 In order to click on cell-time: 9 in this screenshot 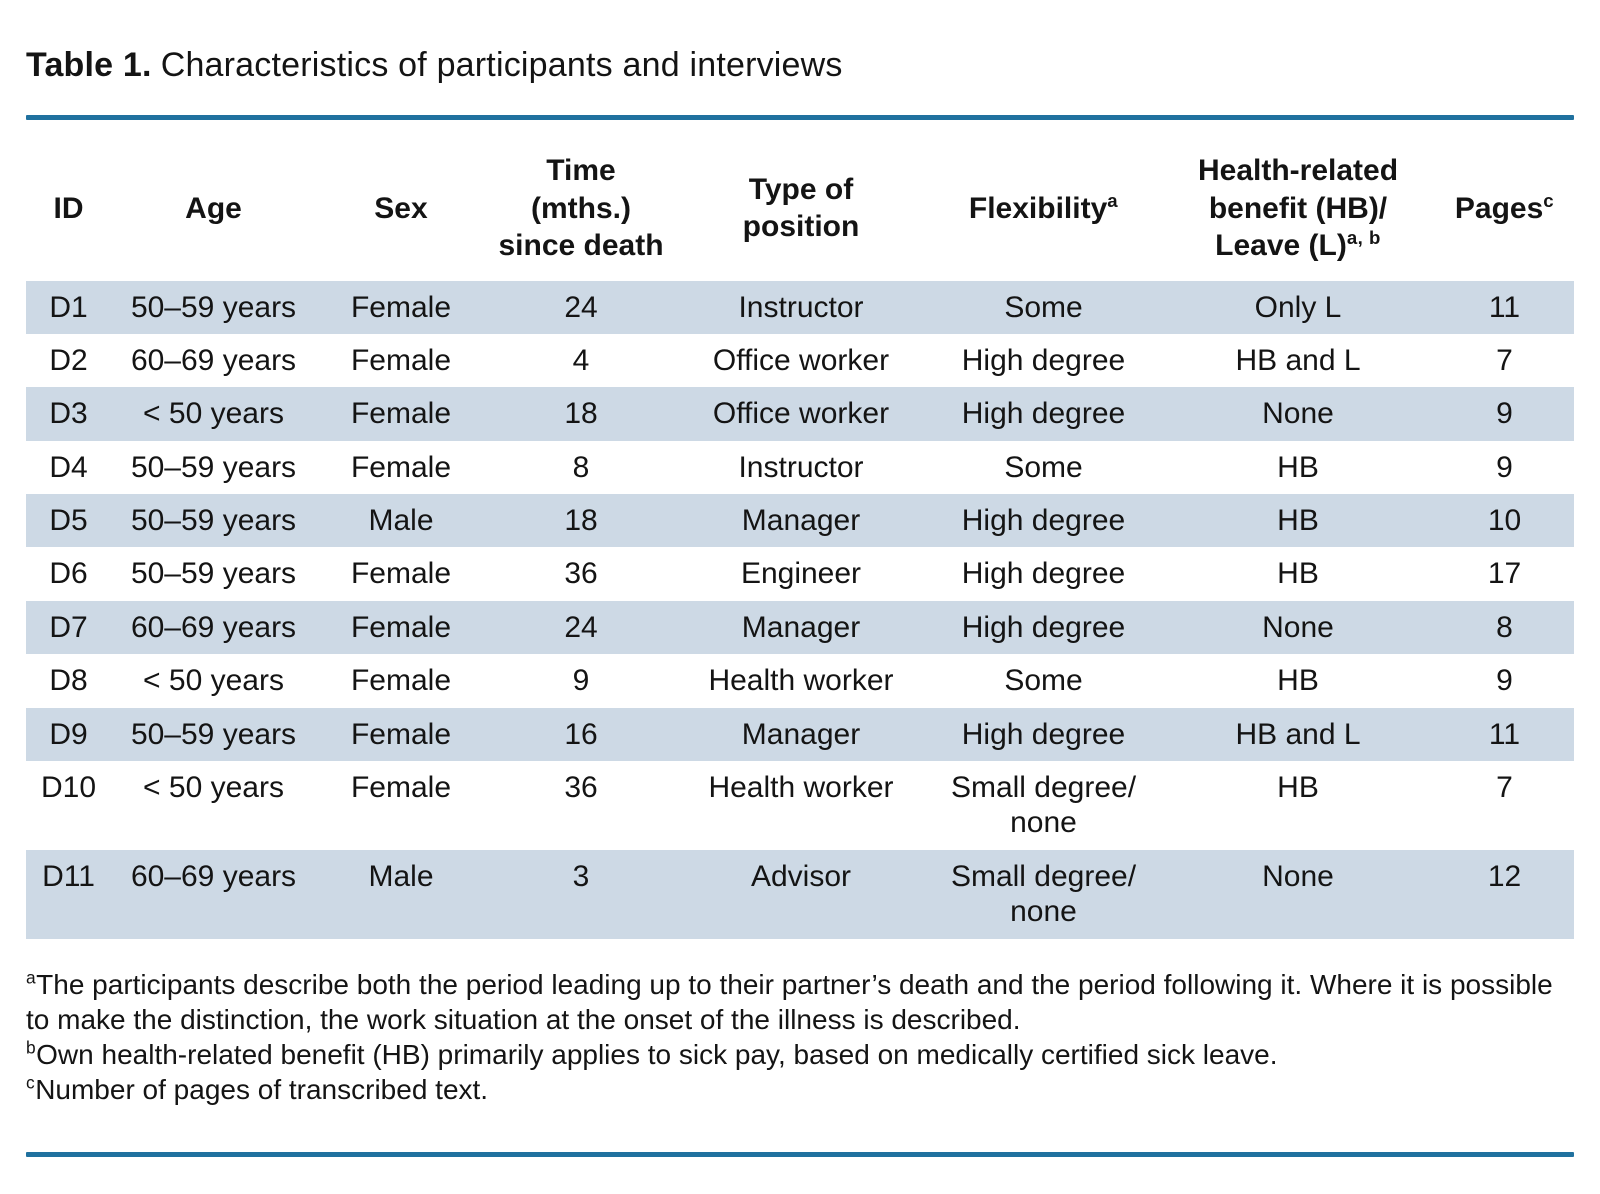, I will do `click(581, 681)`.